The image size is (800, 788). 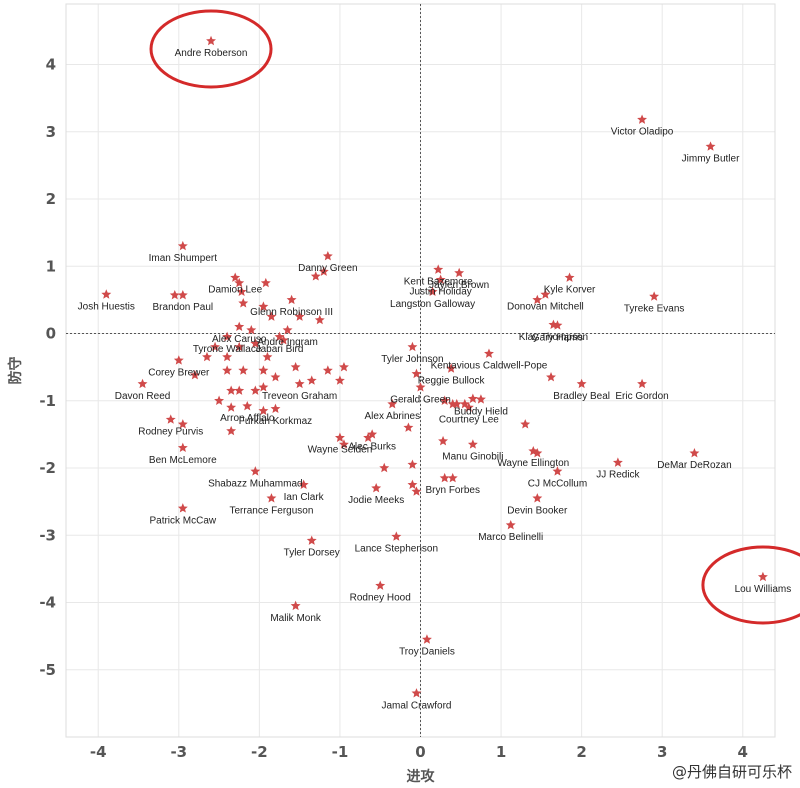 I want to click on y-tick-label: 0, so click(x=51, y=334).